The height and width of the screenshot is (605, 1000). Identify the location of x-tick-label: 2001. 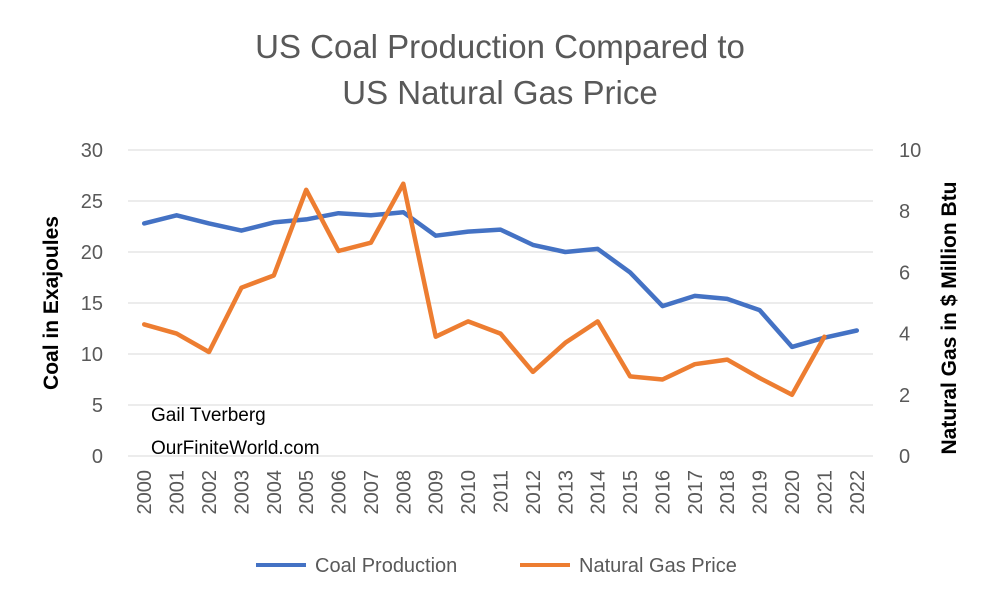
(178, 492).